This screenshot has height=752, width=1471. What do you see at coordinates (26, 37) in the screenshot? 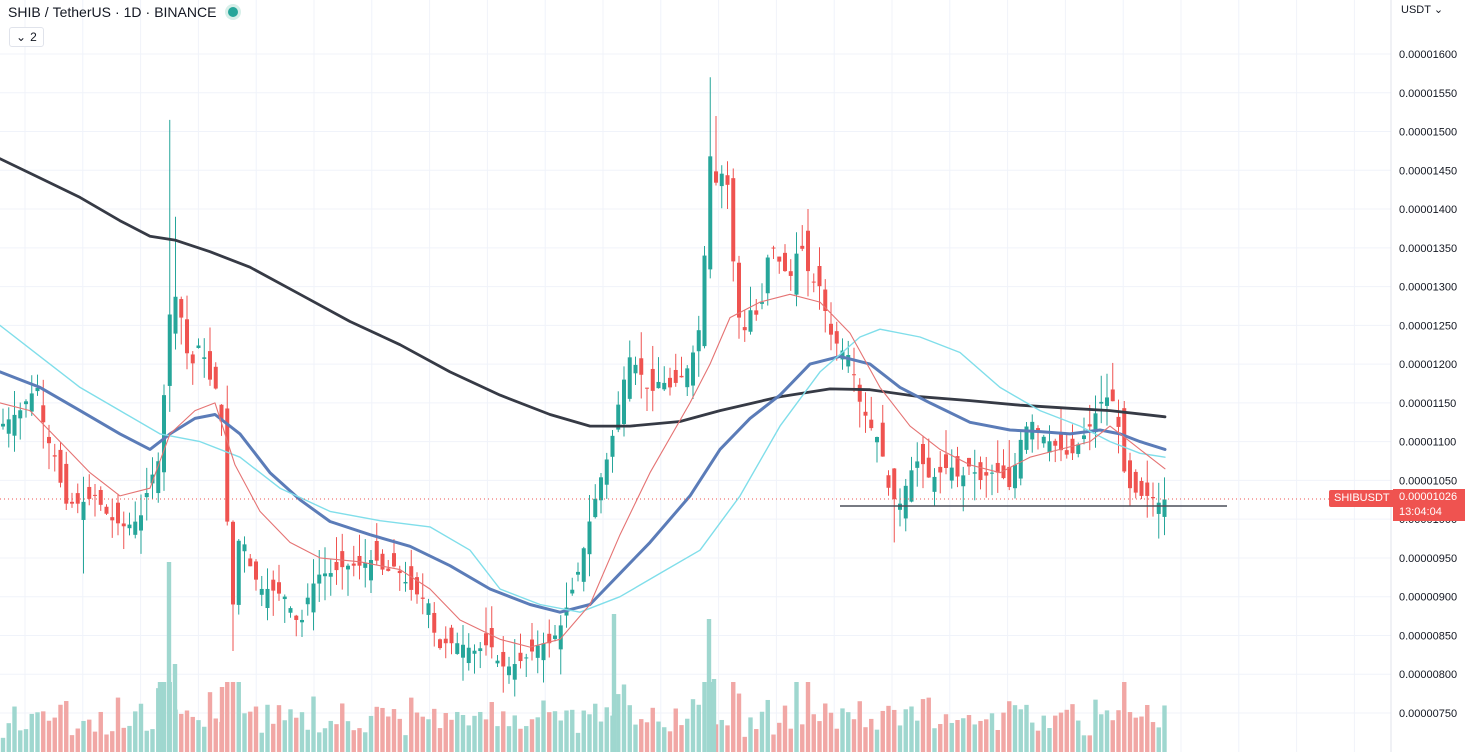
I see `indicators-collapse-button: ⌄ 2` at bounding box center [26, 37].